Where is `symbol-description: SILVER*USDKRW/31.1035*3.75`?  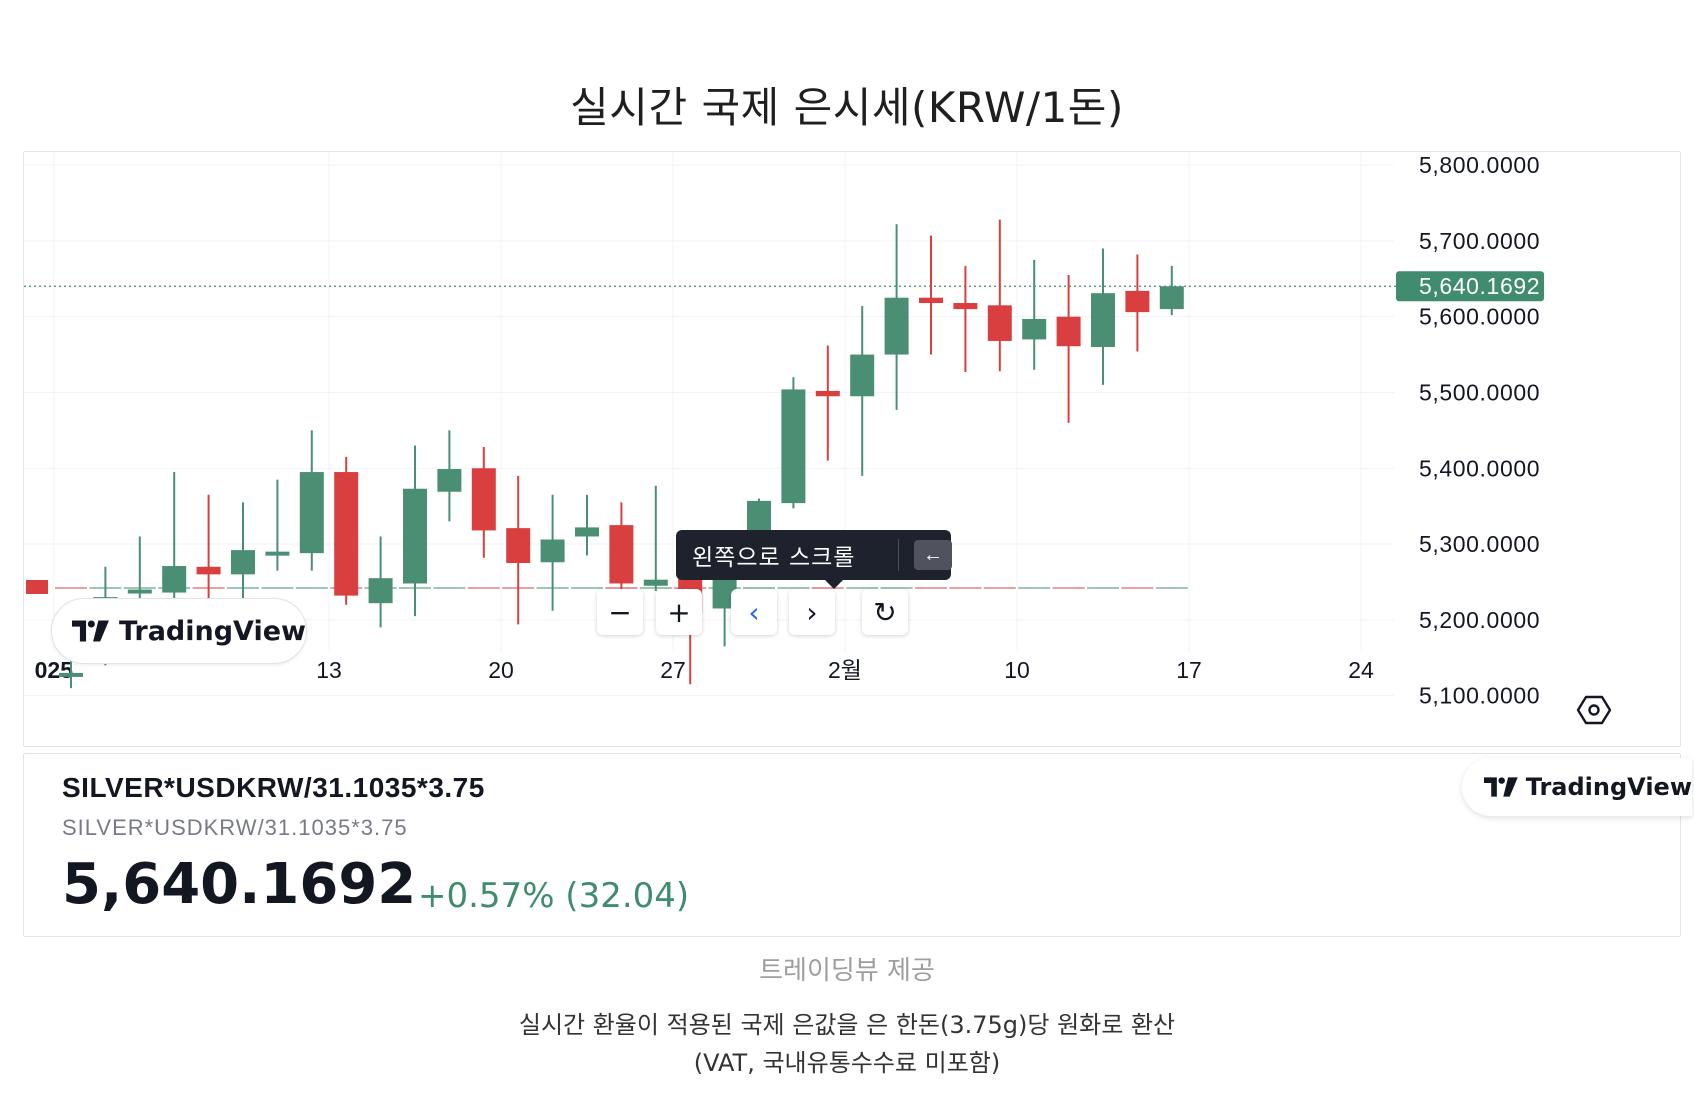 symbol-description: SILVER*USDKRW/31.1035*3.75 is located at coordinates (235, 827).